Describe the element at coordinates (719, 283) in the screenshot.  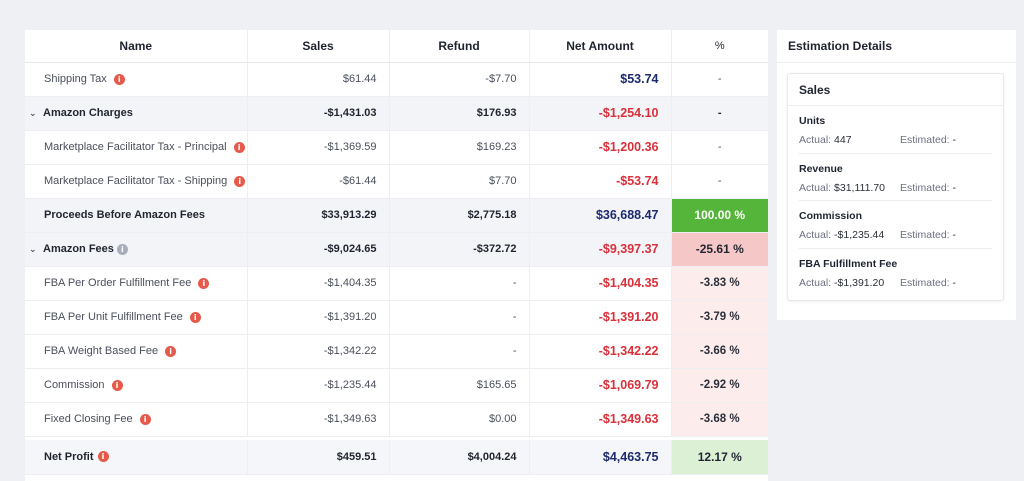
I see `percent-cell: -3.83 %` at that location.